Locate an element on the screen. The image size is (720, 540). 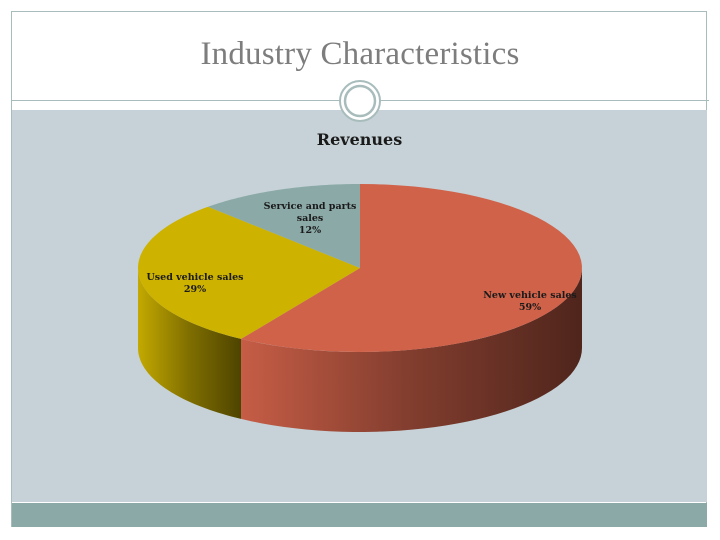
slice-label-service: Service and parts sales 12% is located at coordinates (310, 219).